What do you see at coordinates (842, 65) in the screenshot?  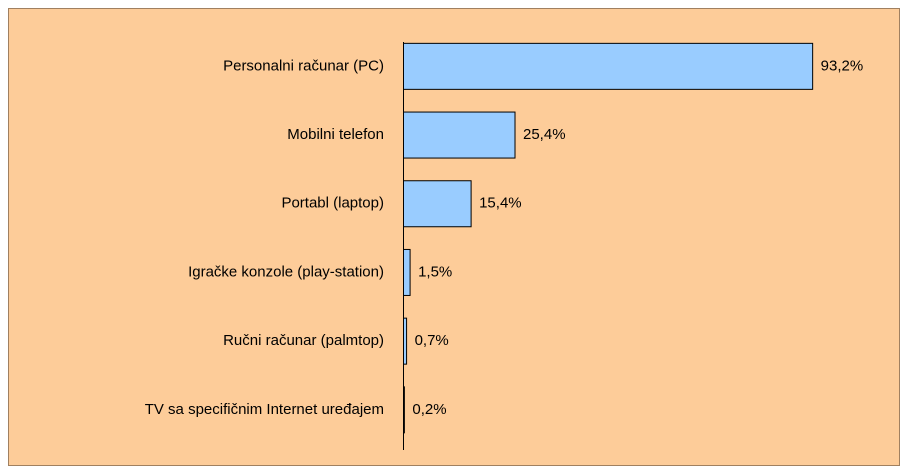 I see `data-label: 93,2%` at bounding box center [842, 65].